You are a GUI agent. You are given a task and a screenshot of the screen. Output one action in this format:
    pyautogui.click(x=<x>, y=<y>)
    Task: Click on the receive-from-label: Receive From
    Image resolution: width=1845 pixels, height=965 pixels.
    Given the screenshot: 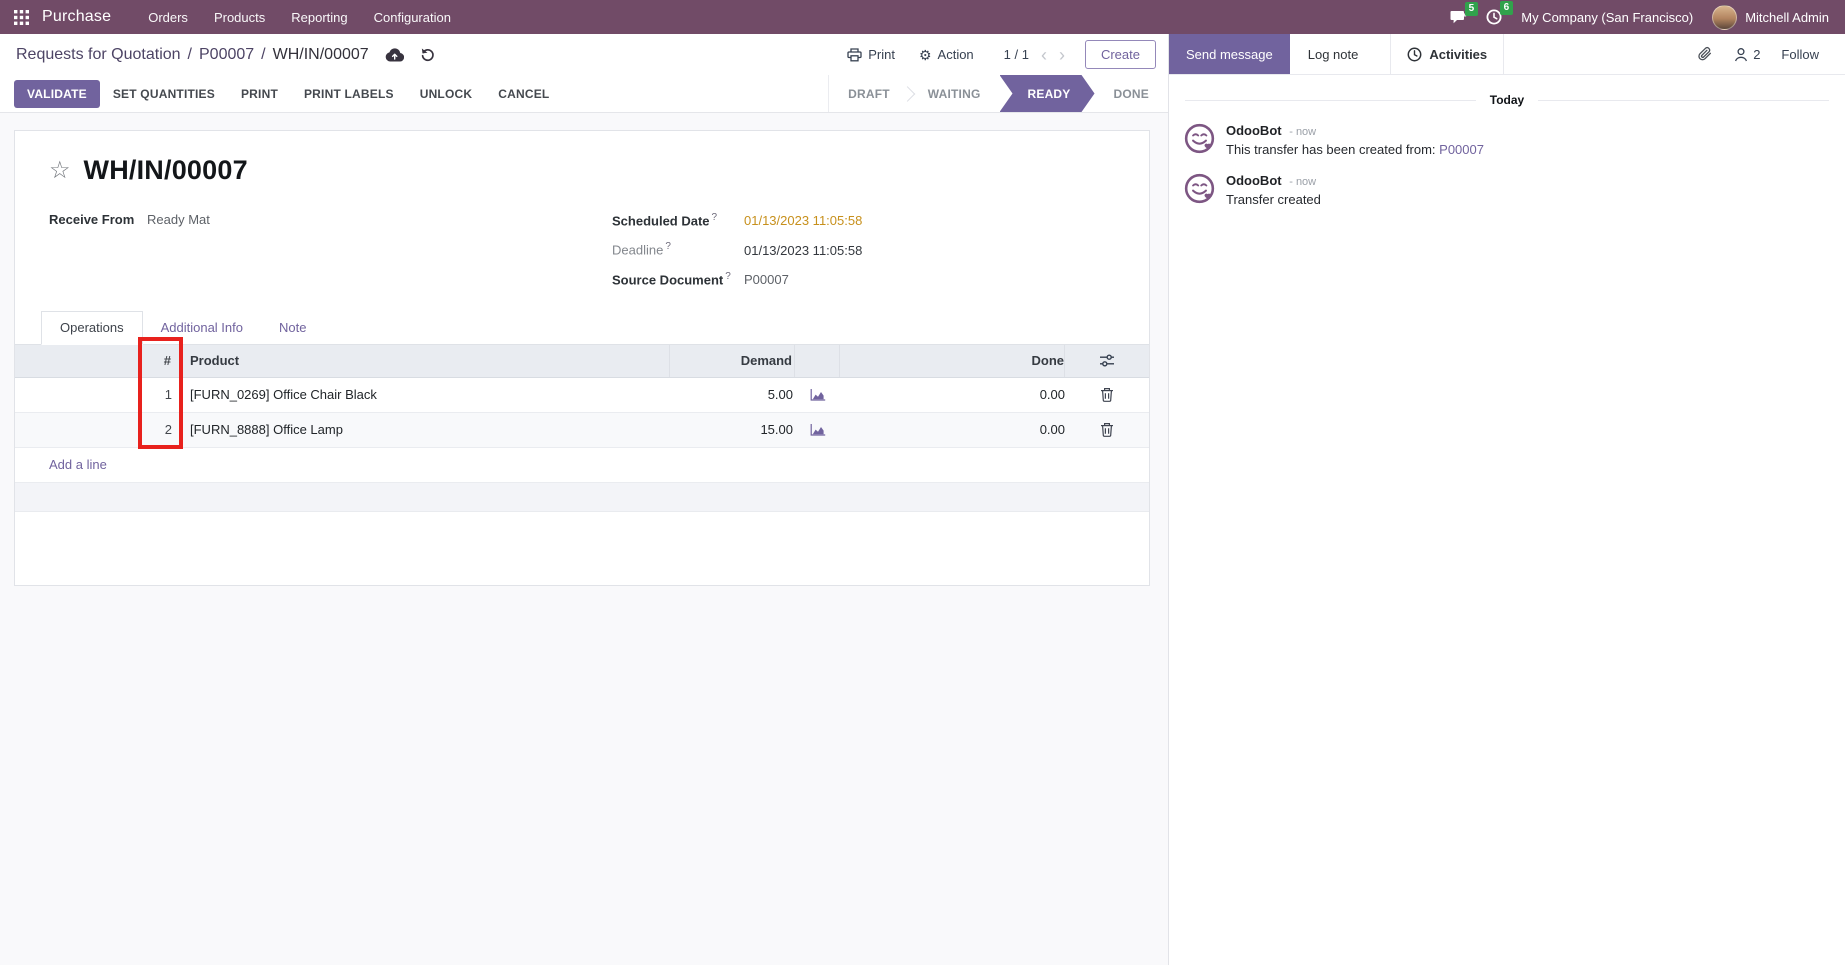 What is the action you would take?
    pyautogui.click(x=92, y=219)
    